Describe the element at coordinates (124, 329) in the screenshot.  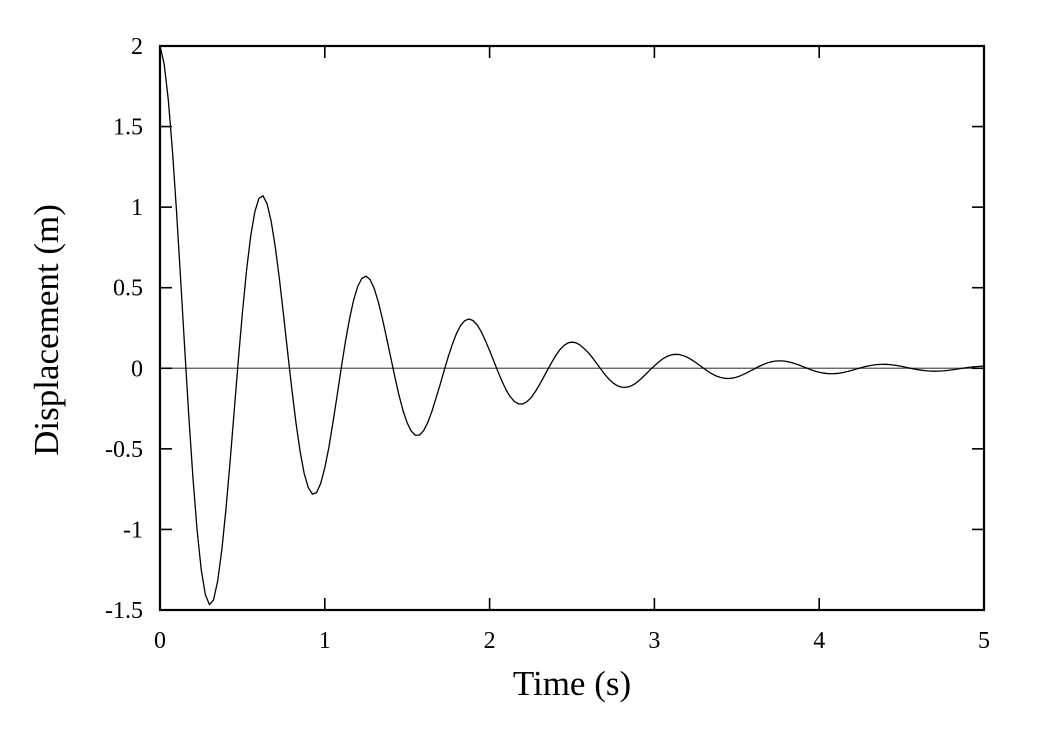
I see `y-axis-tick-labels: -1.5 -1 -0.5 0 0.5 1 1.5 2` at that location.